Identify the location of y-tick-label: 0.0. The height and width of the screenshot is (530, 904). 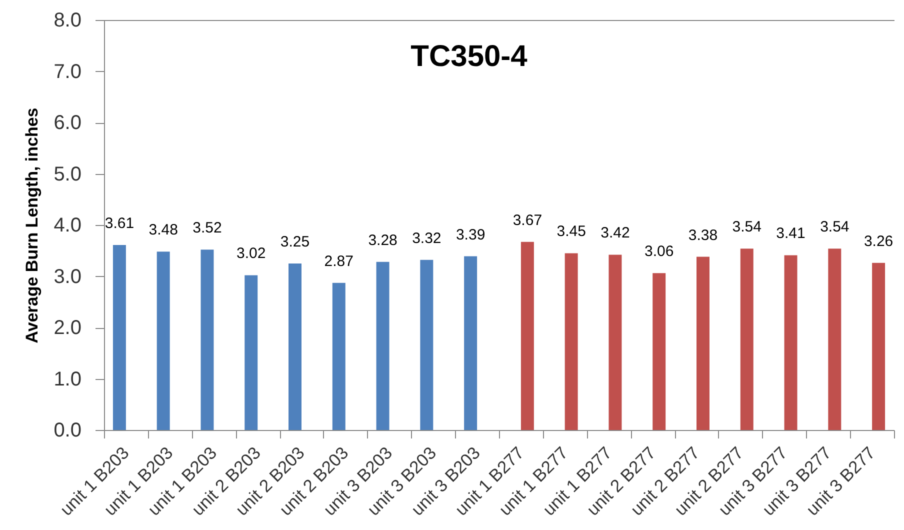
(68, 431).